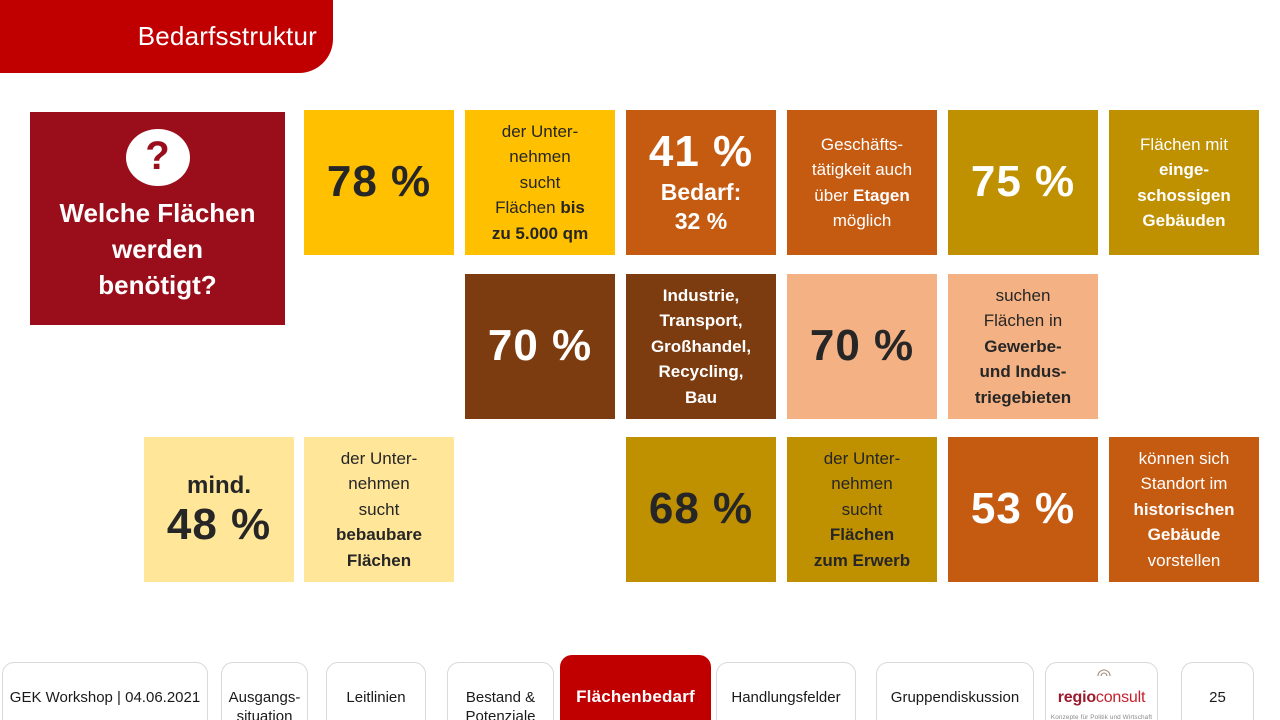 This screenshot has width=1280, height=720. I want to click on stat-sub-value: Bedarf: 32 %, so click(701, 207).